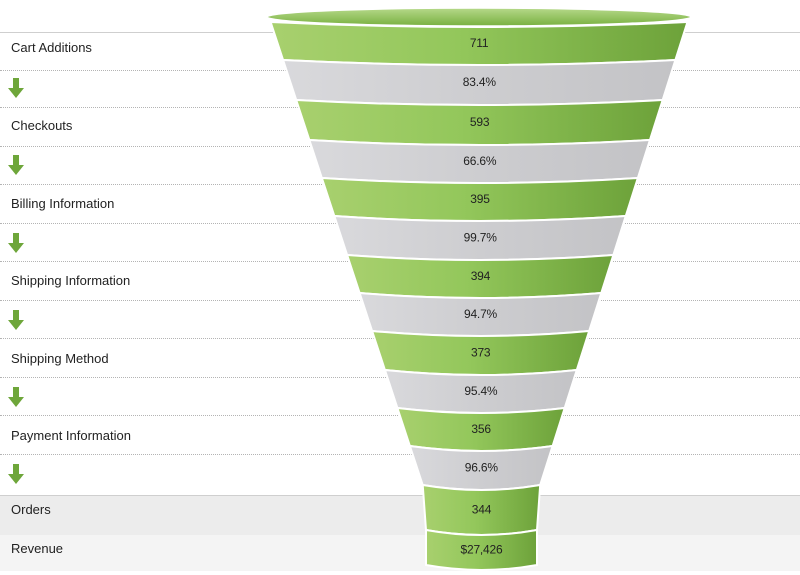 The image size is (800, 575). I want to click on orders-row-background, so click(400, 515).